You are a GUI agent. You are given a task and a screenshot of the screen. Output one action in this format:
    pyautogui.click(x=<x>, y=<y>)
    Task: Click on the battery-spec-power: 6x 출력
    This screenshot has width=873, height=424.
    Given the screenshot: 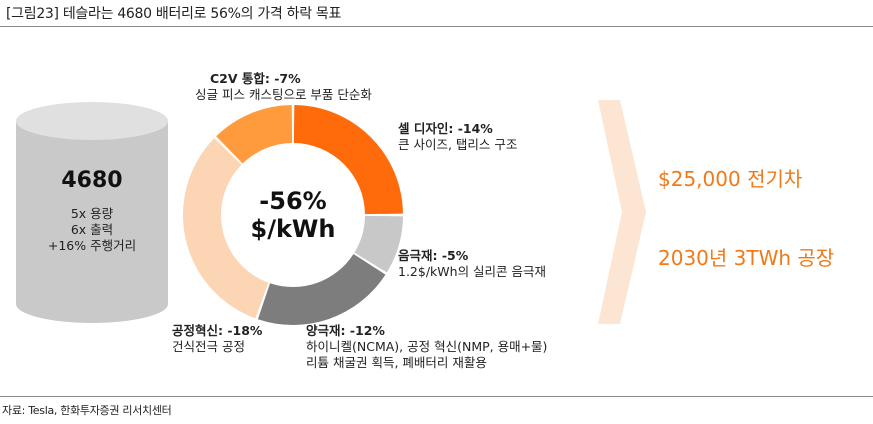 What is the action you would take?
    pyautogui.click(x=92, y=229)
    